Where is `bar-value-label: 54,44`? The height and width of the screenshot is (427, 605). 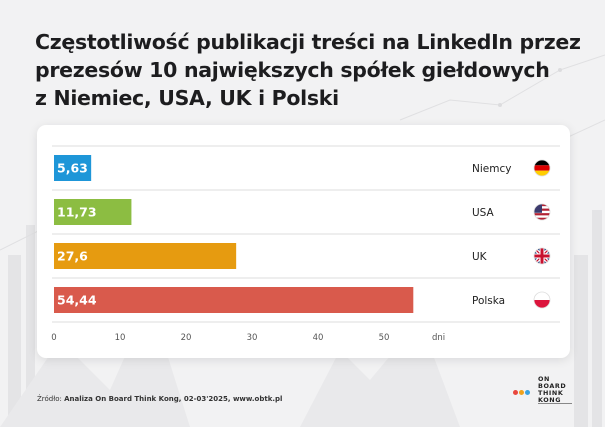 bar-value-label: 54,44 is located at coordinates (77, 300).